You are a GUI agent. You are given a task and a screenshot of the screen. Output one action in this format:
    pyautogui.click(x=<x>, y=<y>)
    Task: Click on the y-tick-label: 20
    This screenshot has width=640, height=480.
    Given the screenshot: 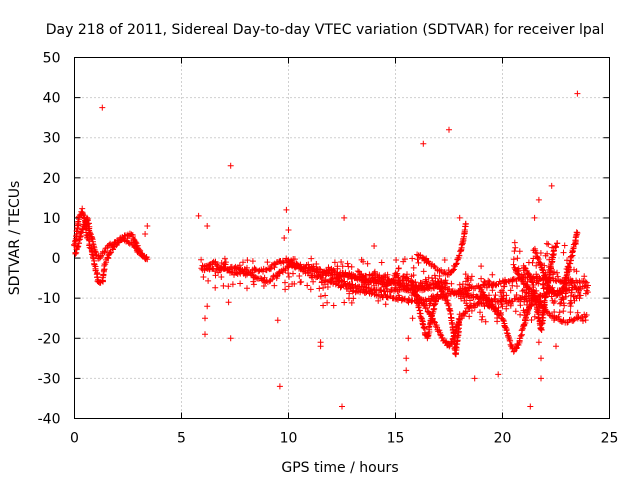 What is the action you would take?
    pyautogui.click(x=52, y=179)
    